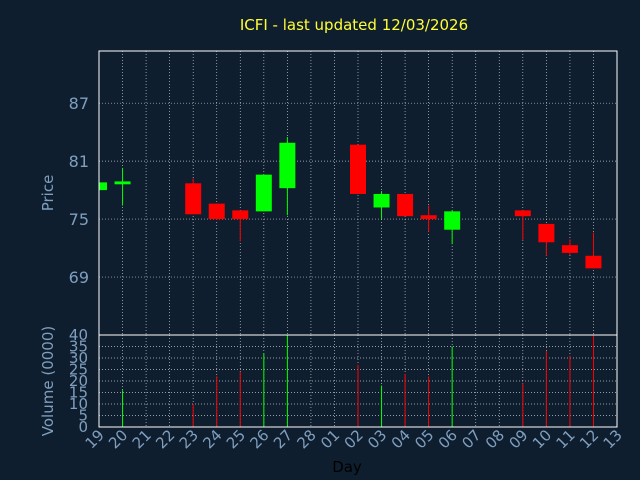  What do you see at coordinates (542, 439) in the screenshot?
I see `x-tick-label: 10` at bounding box center [542, 439].